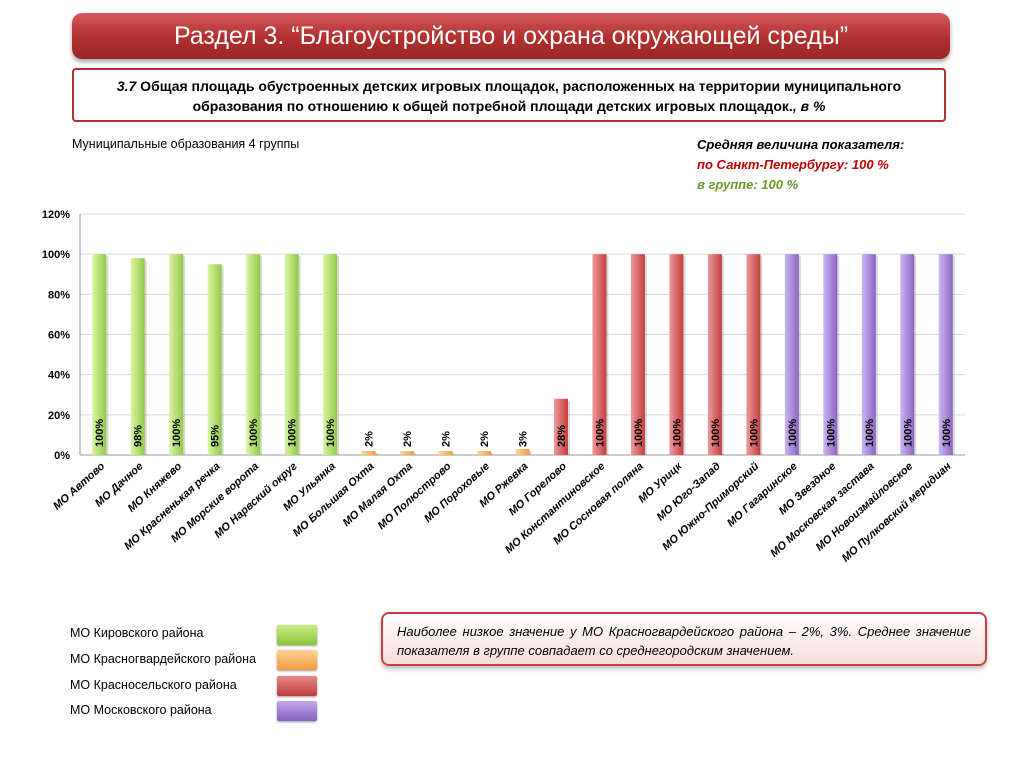  I want to click on y-tick-label: 0%, so click(62, 456).